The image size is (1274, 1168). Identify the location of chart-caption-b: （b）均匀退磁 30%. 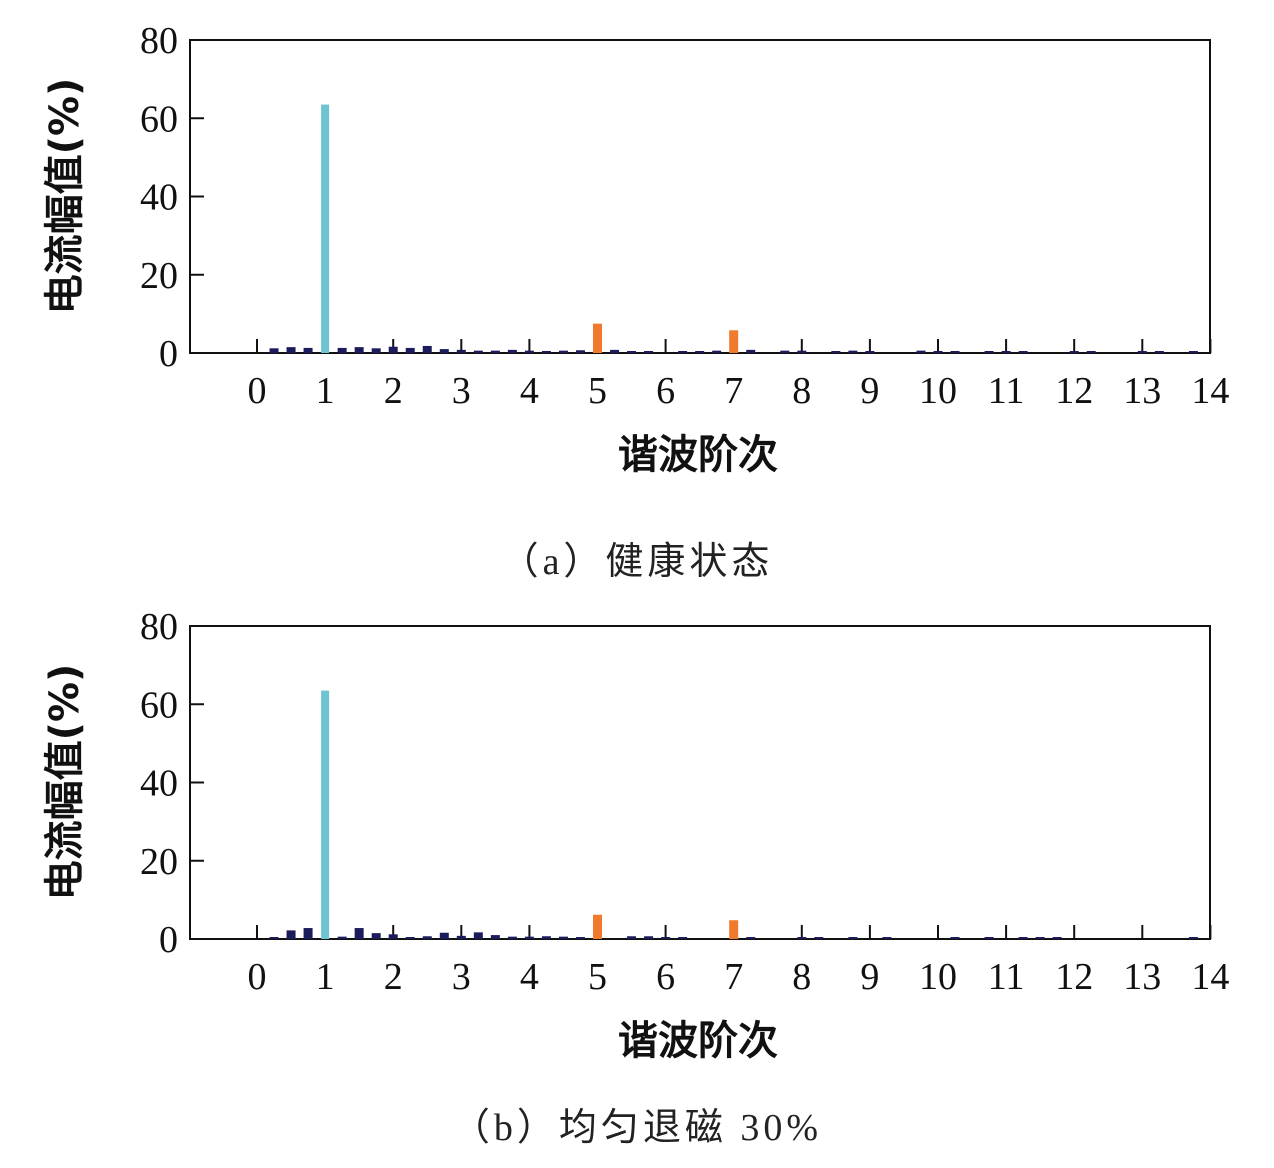
(637, 1128).